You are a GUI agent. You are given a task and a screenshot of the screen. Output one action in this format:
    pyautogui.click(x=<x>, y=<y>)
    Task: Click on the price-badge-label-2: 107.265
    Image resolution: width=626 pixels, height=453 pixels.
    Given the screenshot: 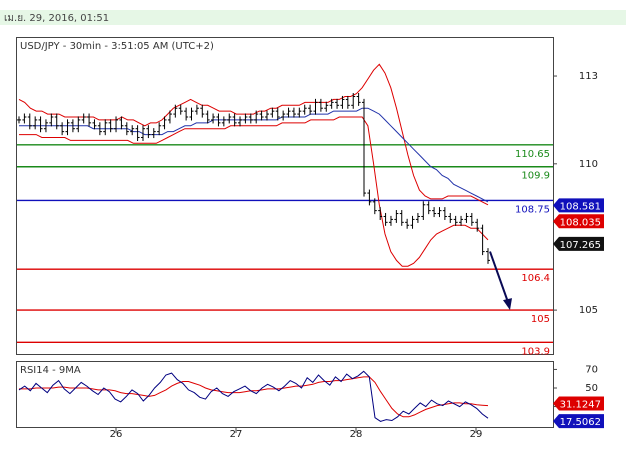 What is the action you would take?
    pyautogui.click(x=580, y=245)
    